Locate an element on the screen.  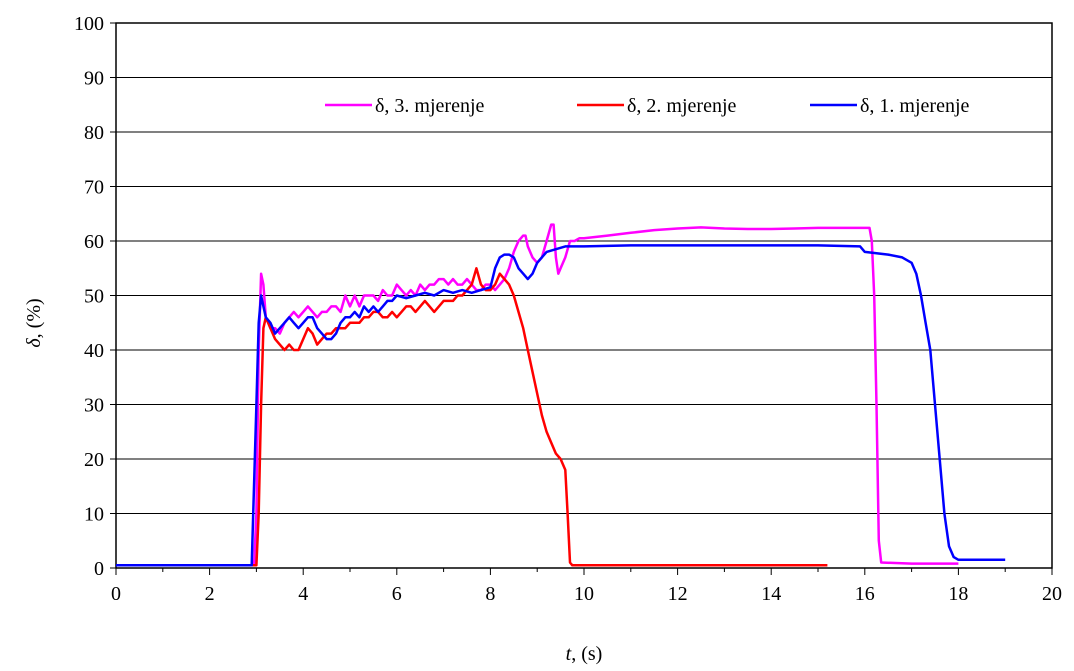
x-tick-label: 12 is located at coordinates (678, 594).